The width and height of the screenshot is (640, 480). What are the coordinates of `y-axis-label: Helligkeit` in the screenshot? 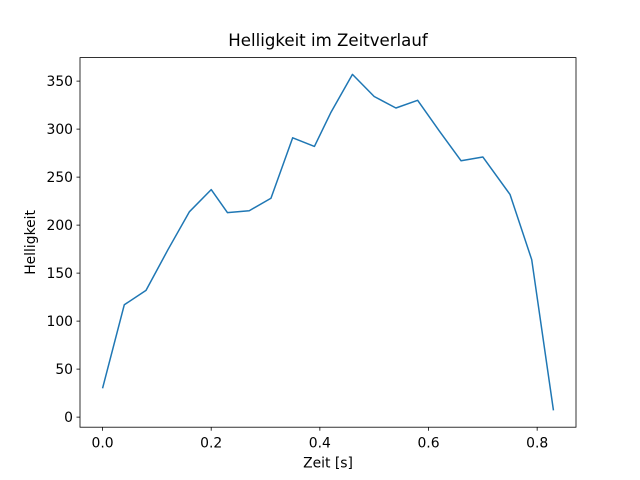 It's located at (31, 241).